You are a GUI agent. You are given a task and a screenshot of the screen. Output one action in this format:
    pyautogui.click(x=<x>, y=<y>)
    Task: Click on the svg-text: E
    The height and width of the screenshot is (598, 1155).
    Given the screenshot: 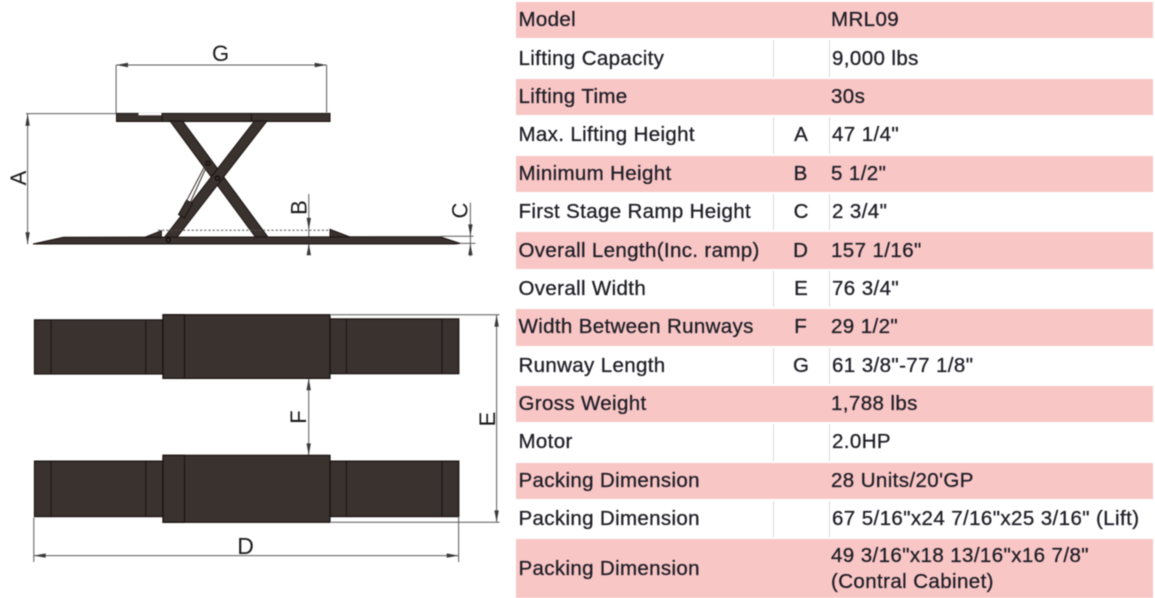 What is the action you would take?
    pyautogui.click(x=487, y=419)
    